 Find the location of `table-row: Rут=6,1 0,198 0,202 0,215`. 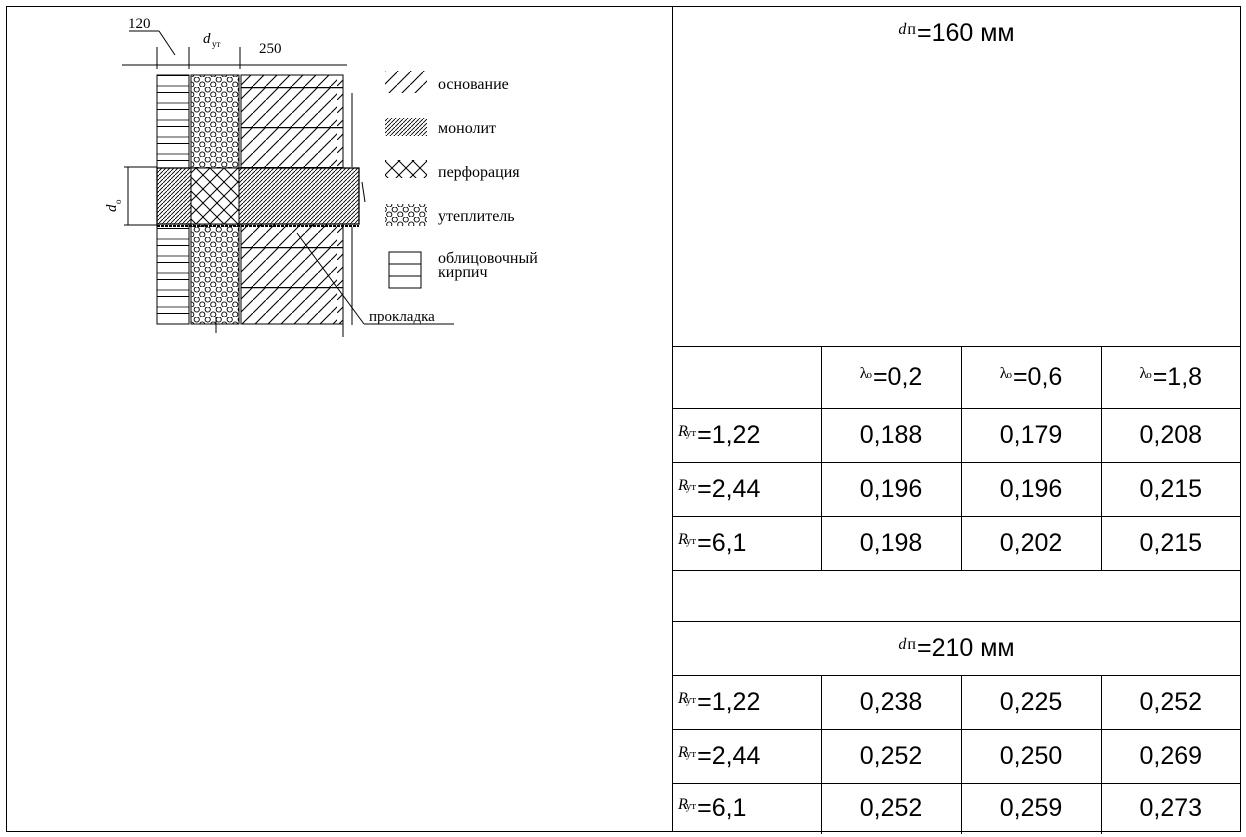

table-row: Rут=6,1 0,198 0,202 0,215 is located at coordinates (957, 543).